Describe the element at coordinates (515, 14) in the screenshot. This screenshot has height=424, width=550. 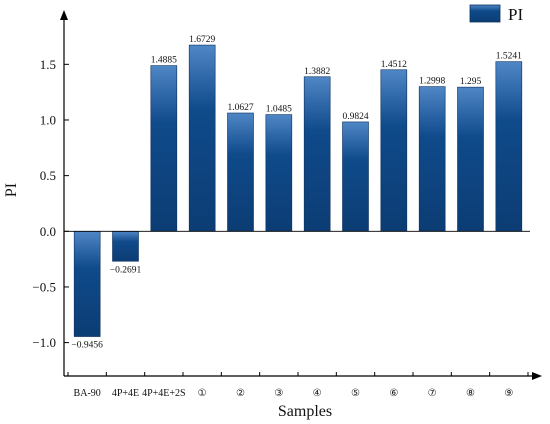
I see `legend-label-pi: PI` at that location.